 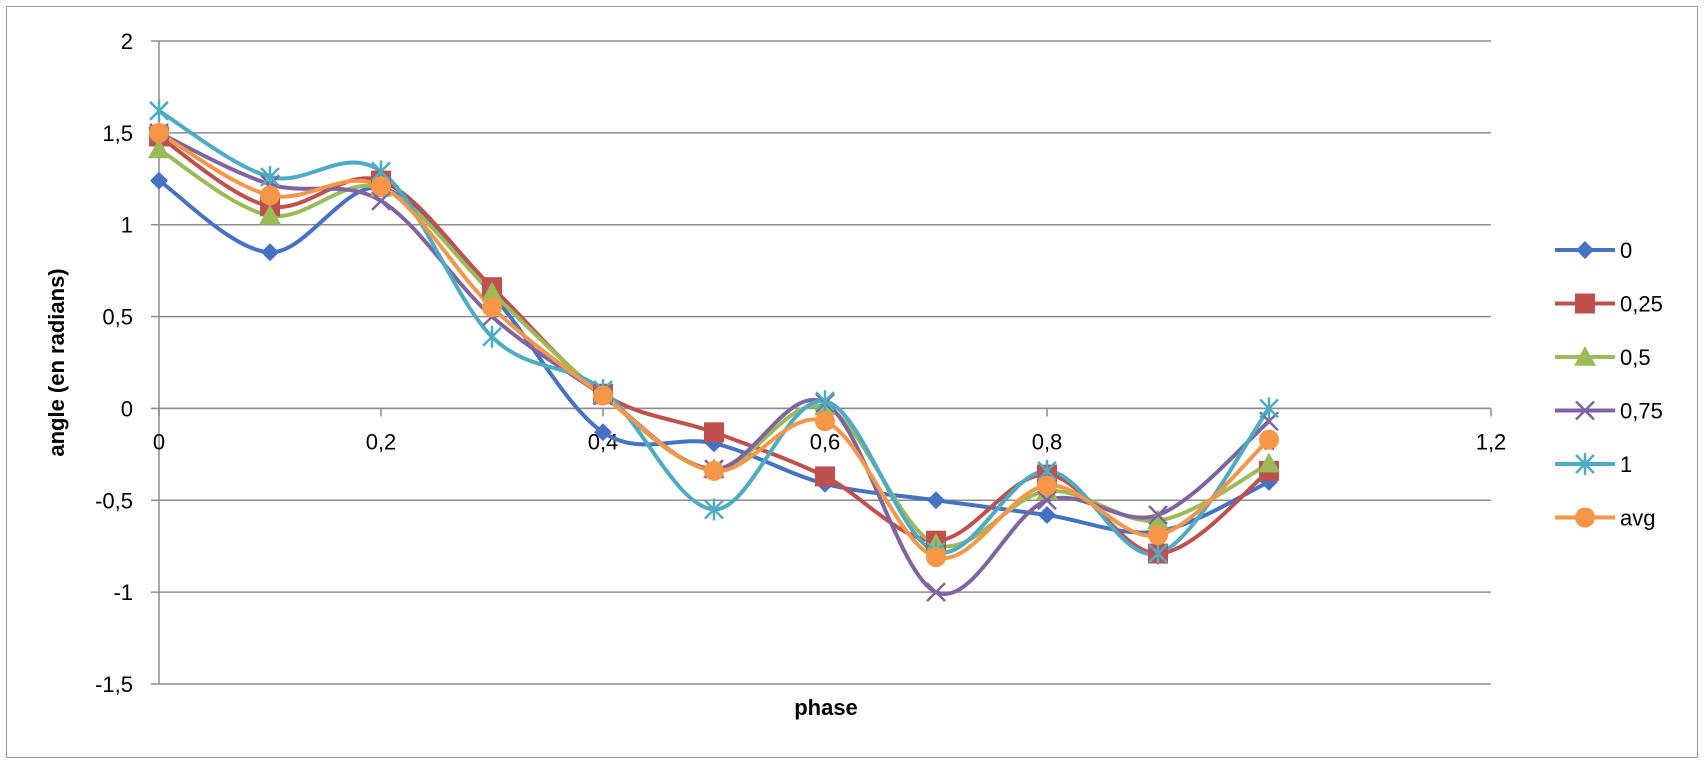 What do you see at coordinates (826, 707) in the screenshot?
I see `x-axis-title: phase` at bounding box center [826, 707].